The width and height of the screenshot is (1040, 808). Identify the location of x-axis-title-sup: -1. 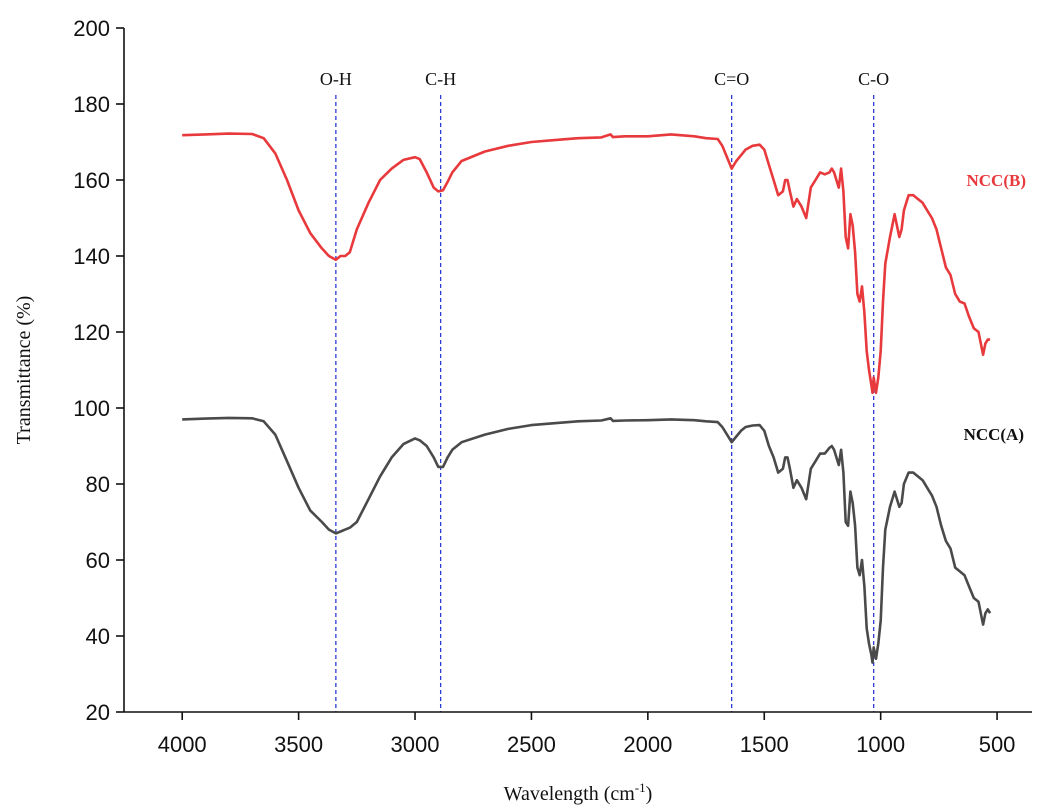
(640, 787).